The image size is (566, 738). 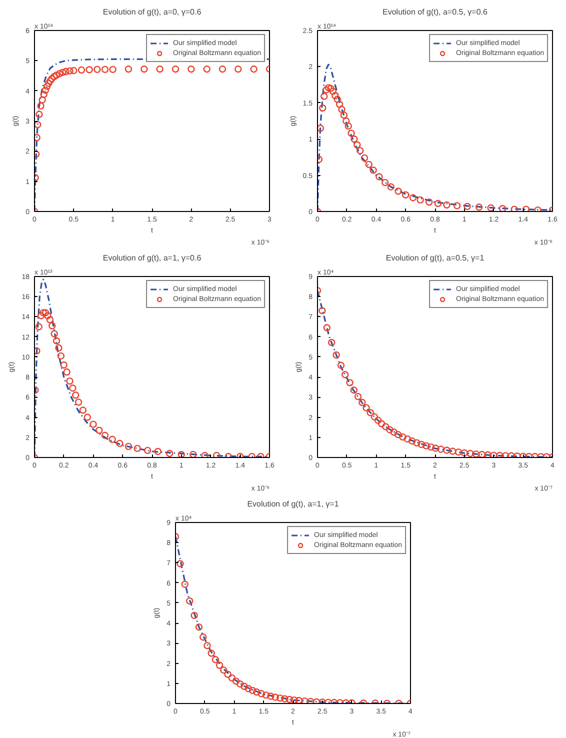 I want to click on chart-title: Evolution of g(t), a=1, γ=1, so click(x=293, y=504).